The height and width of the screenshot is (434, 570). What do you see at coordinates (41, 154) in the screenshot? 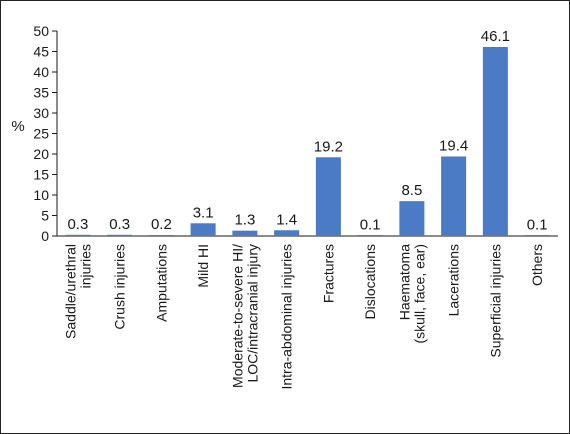
I see `y-tick-label: 20` at bounding box center [41, 154].